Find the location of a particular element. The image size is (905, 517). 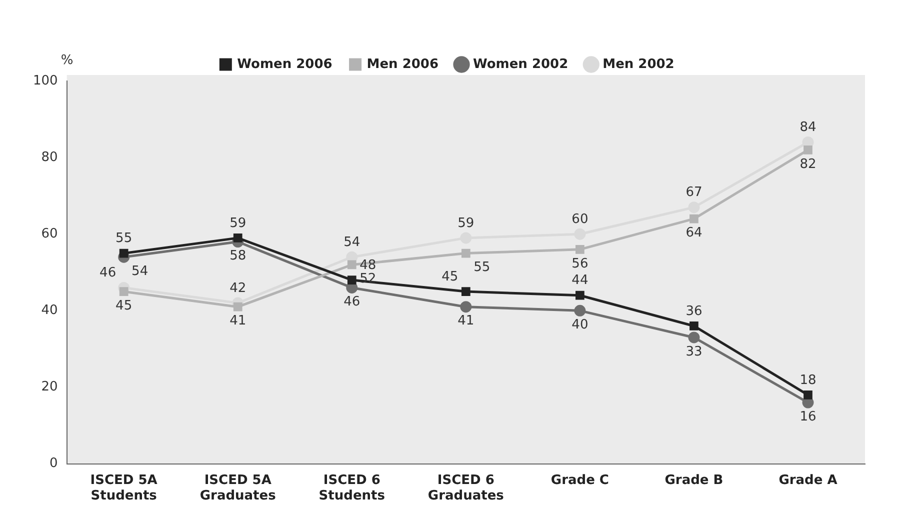

data-label: 56 is located at coordinates (580, 264).